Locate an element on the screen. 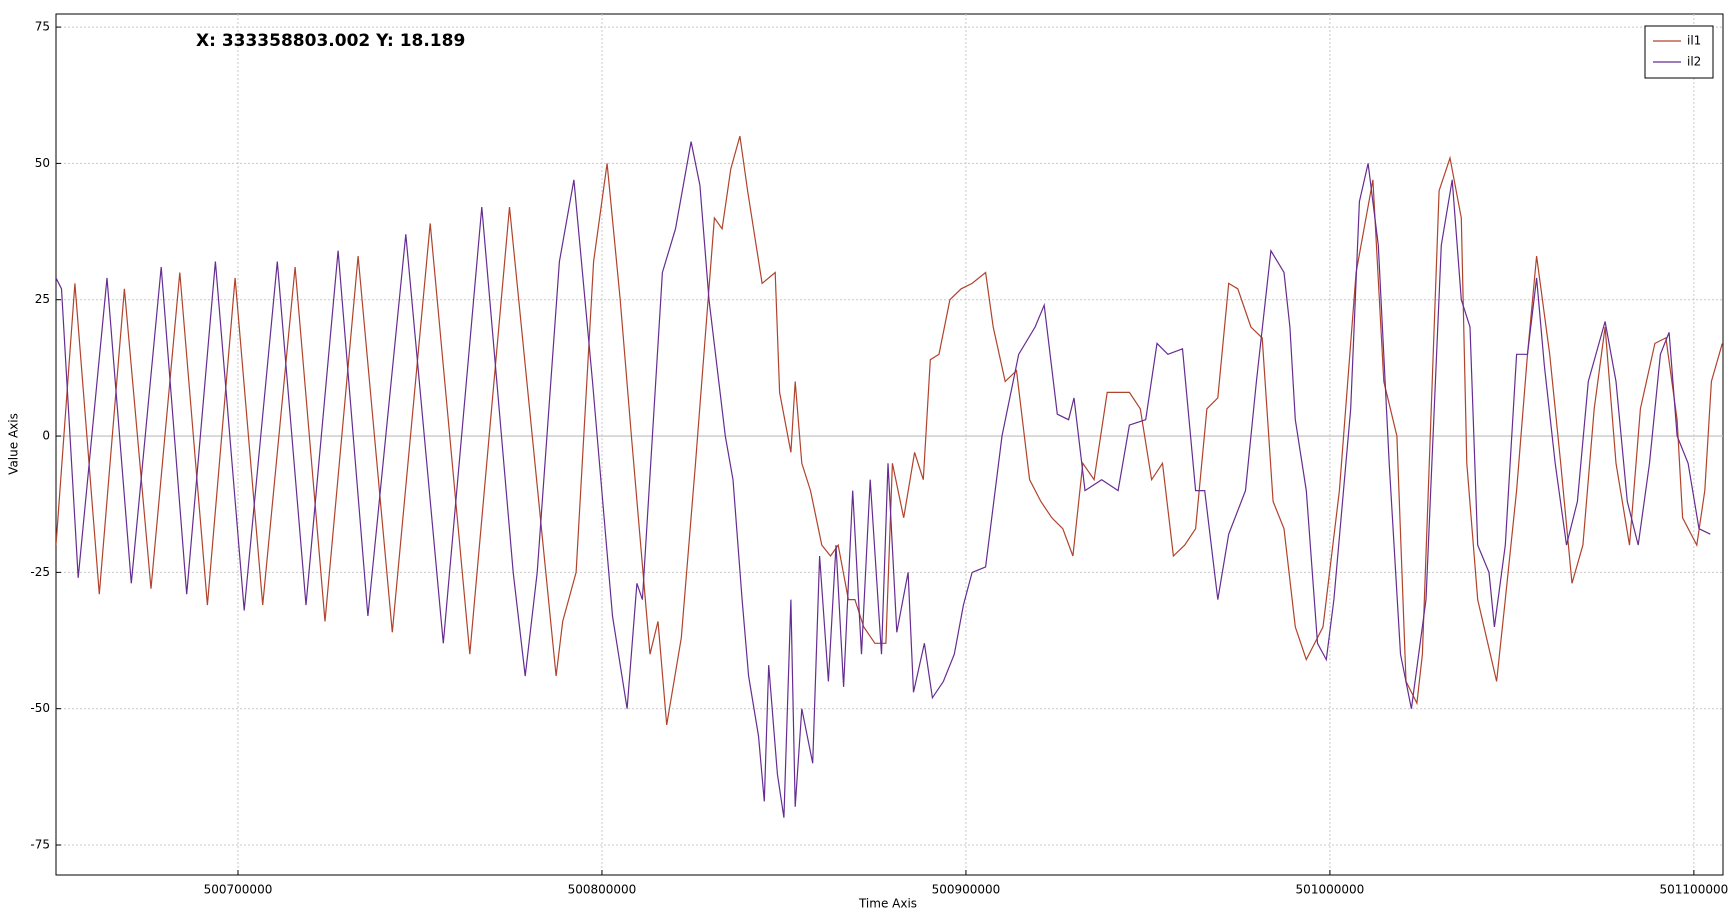 This screenshot has height=918, width=1736. x-tick-label: 501000000 is located at coordinates (1330, 890).